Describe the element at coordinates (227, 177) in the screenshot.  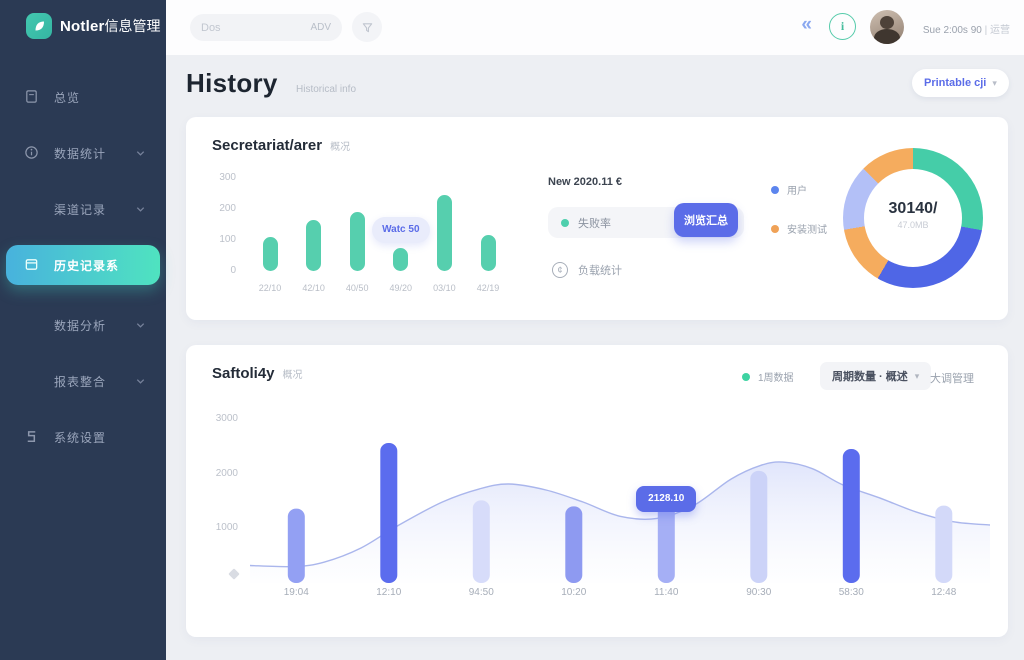
I see `y-tick-label: 300` at that location.